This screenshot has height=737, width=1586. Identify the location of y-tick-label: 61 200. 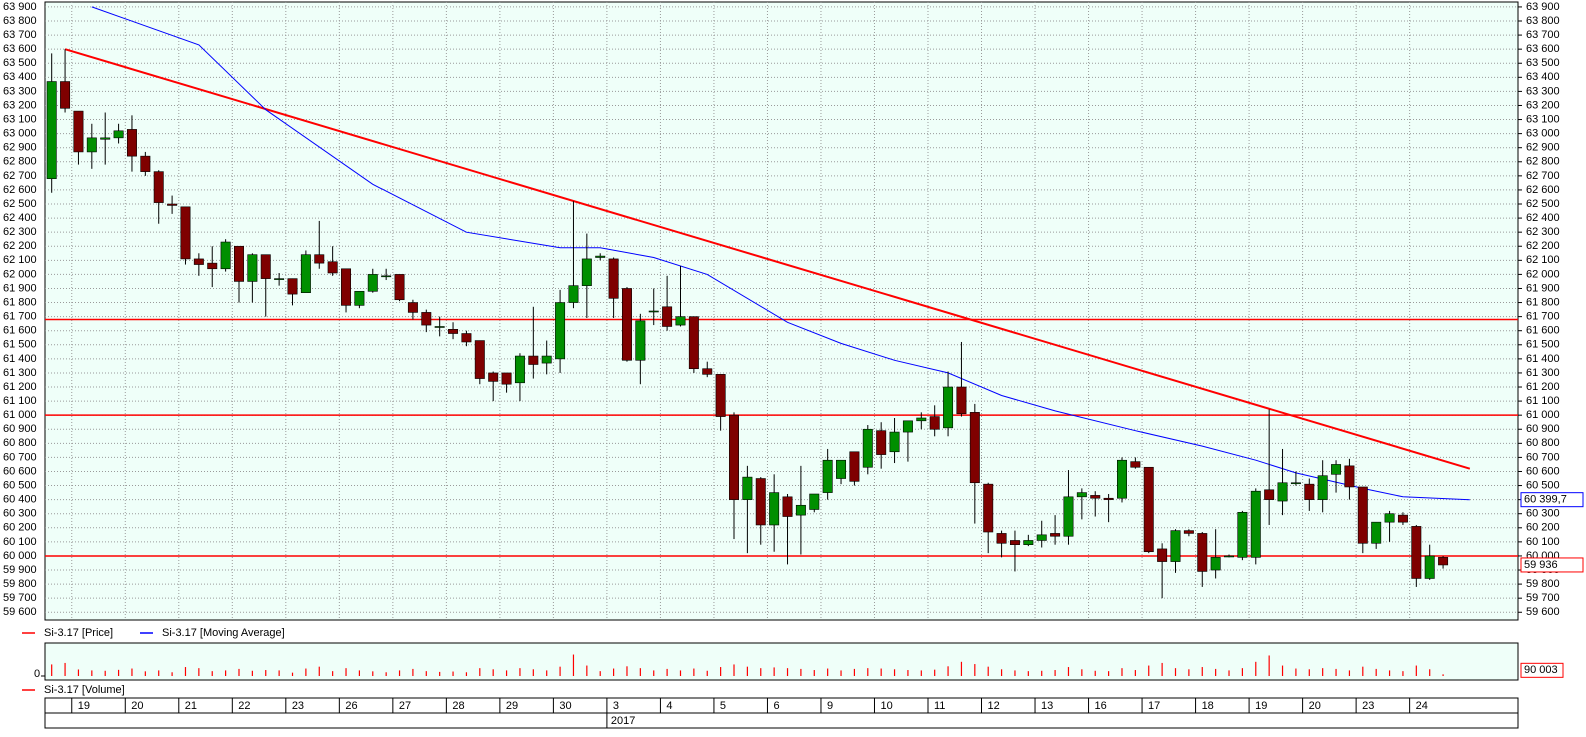
(1543, 387).